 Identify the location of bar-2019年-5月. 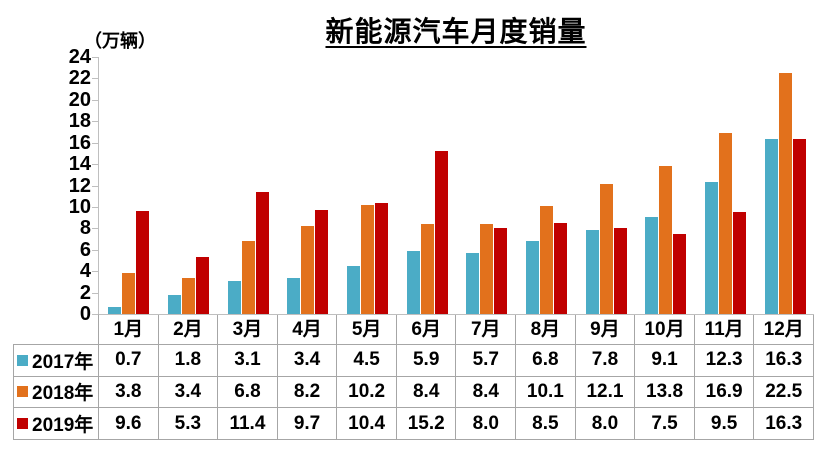
(381, 258).